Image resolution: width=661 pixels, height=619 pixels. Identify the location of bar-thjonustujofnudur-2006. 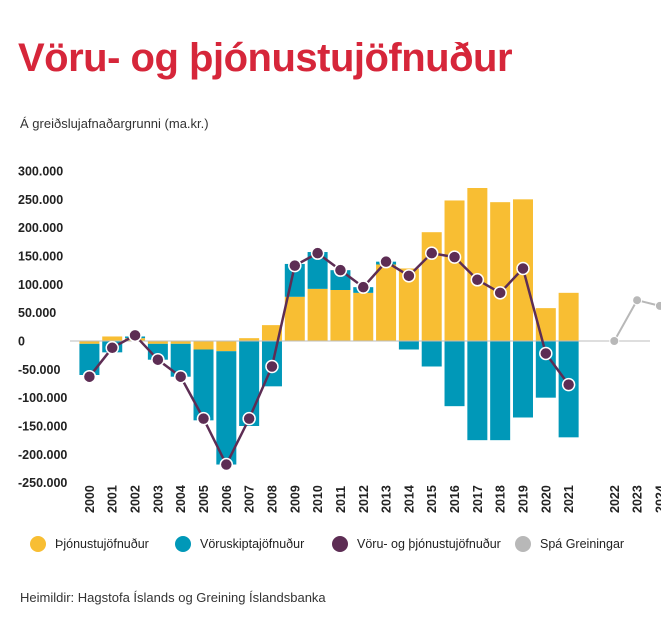
(226, 346).